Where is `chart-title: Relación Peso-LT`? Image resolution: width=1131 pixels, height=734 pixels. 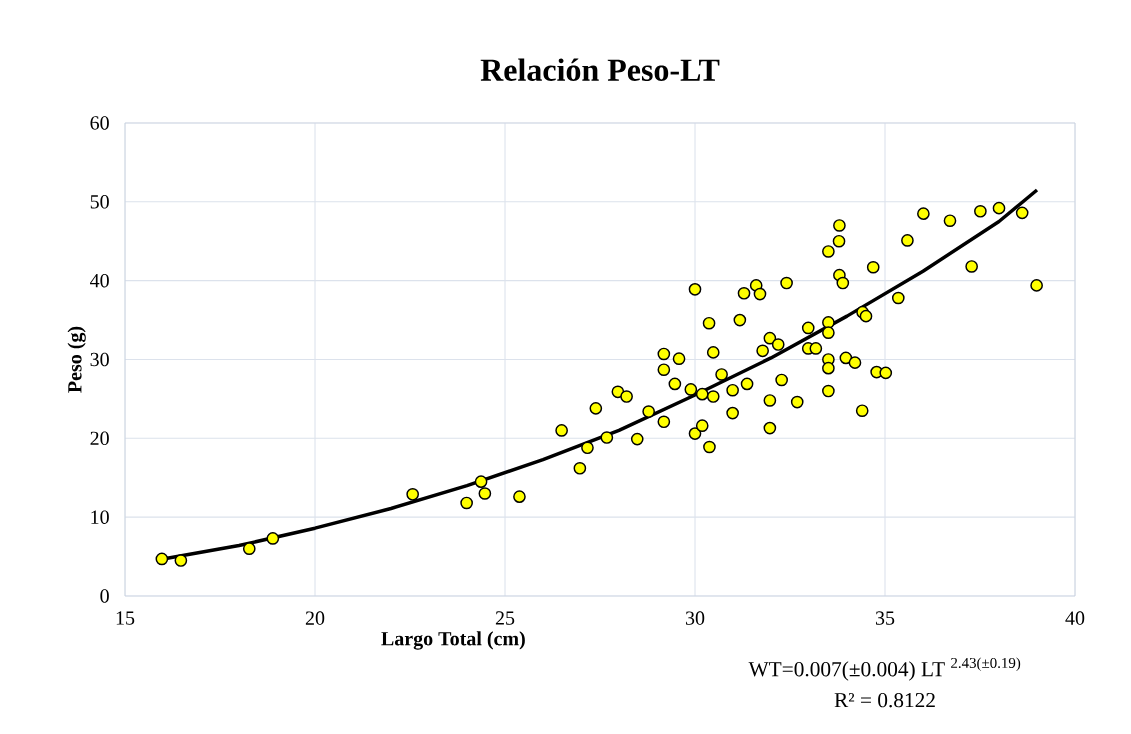 chart-title: Relación Peso-LT is located at coordinates (600, 69).